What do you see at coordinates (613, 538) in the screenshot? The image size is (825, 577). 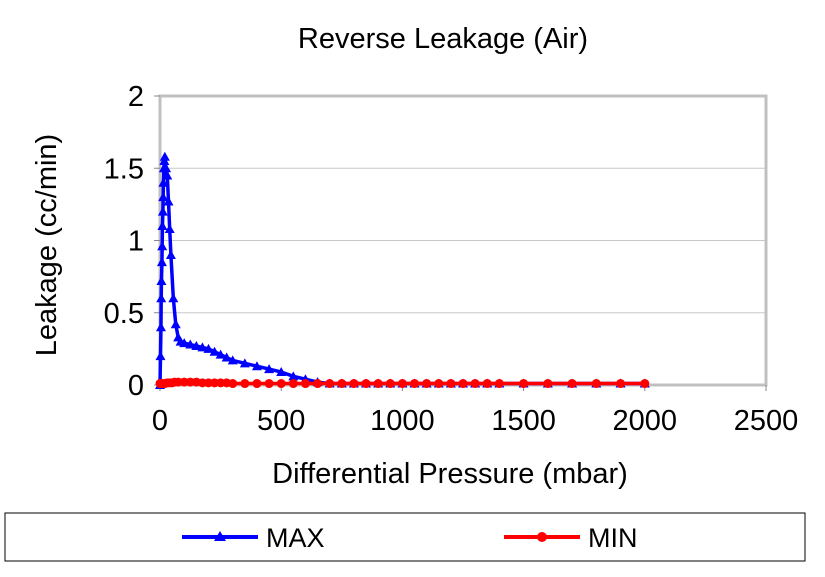 I see `legend-min-label: MIN` at bounding box center [613, 538].